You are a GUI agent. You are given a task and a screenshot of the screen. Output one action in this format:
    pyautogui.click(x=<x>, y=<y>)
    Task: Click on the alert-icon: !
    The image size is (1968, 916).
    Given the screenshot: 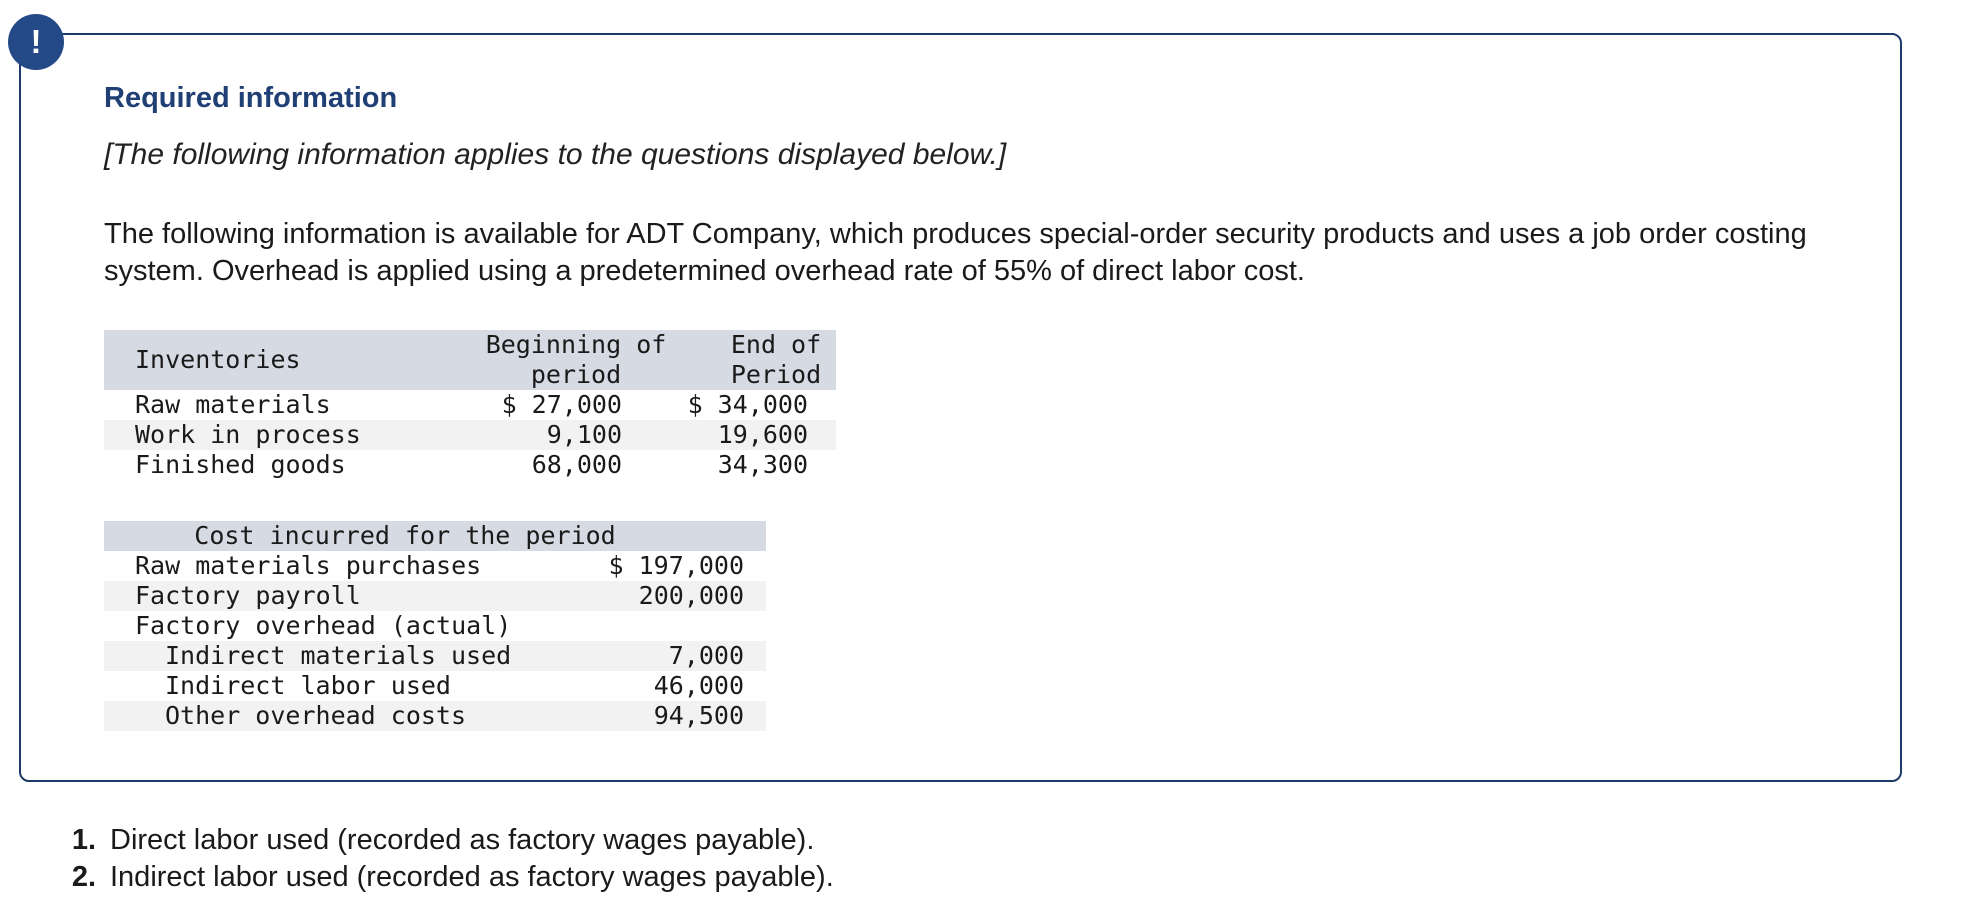 What is the action you would take?
    pyautogui.click(x=36, y=42)
    